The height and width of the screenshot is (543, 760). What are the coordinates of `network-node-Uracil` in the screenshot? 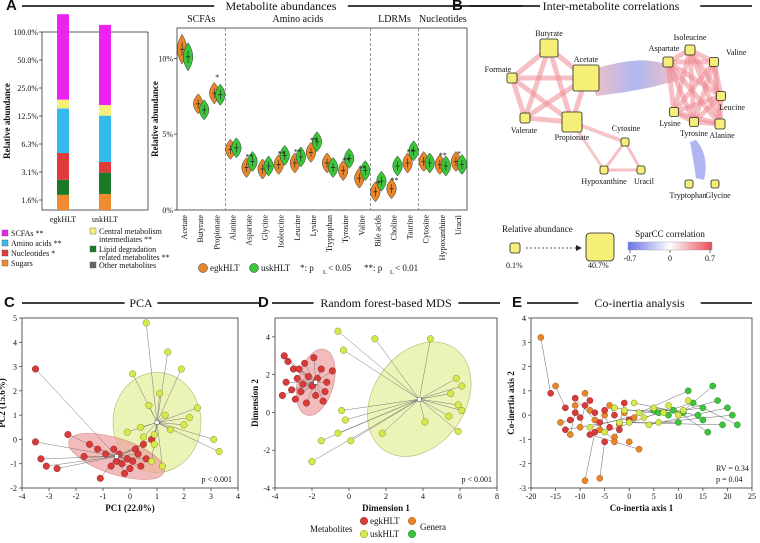 It's located at (641, 170).